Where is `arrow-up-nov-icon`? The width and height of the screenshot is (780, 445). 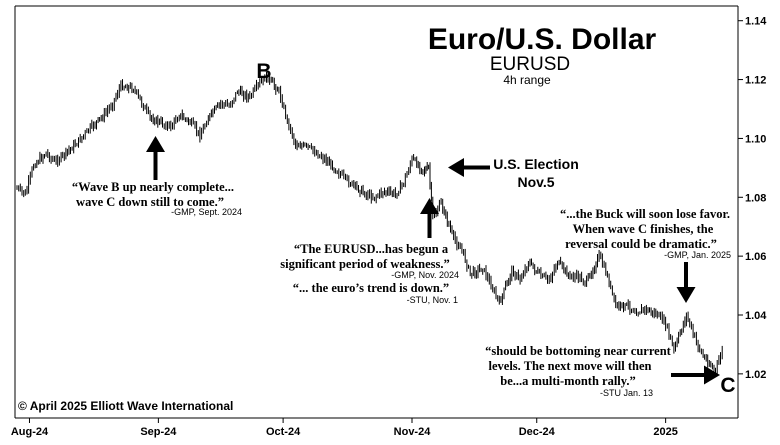 arrow-up-nov-icon is located at coordinates (429, 218).